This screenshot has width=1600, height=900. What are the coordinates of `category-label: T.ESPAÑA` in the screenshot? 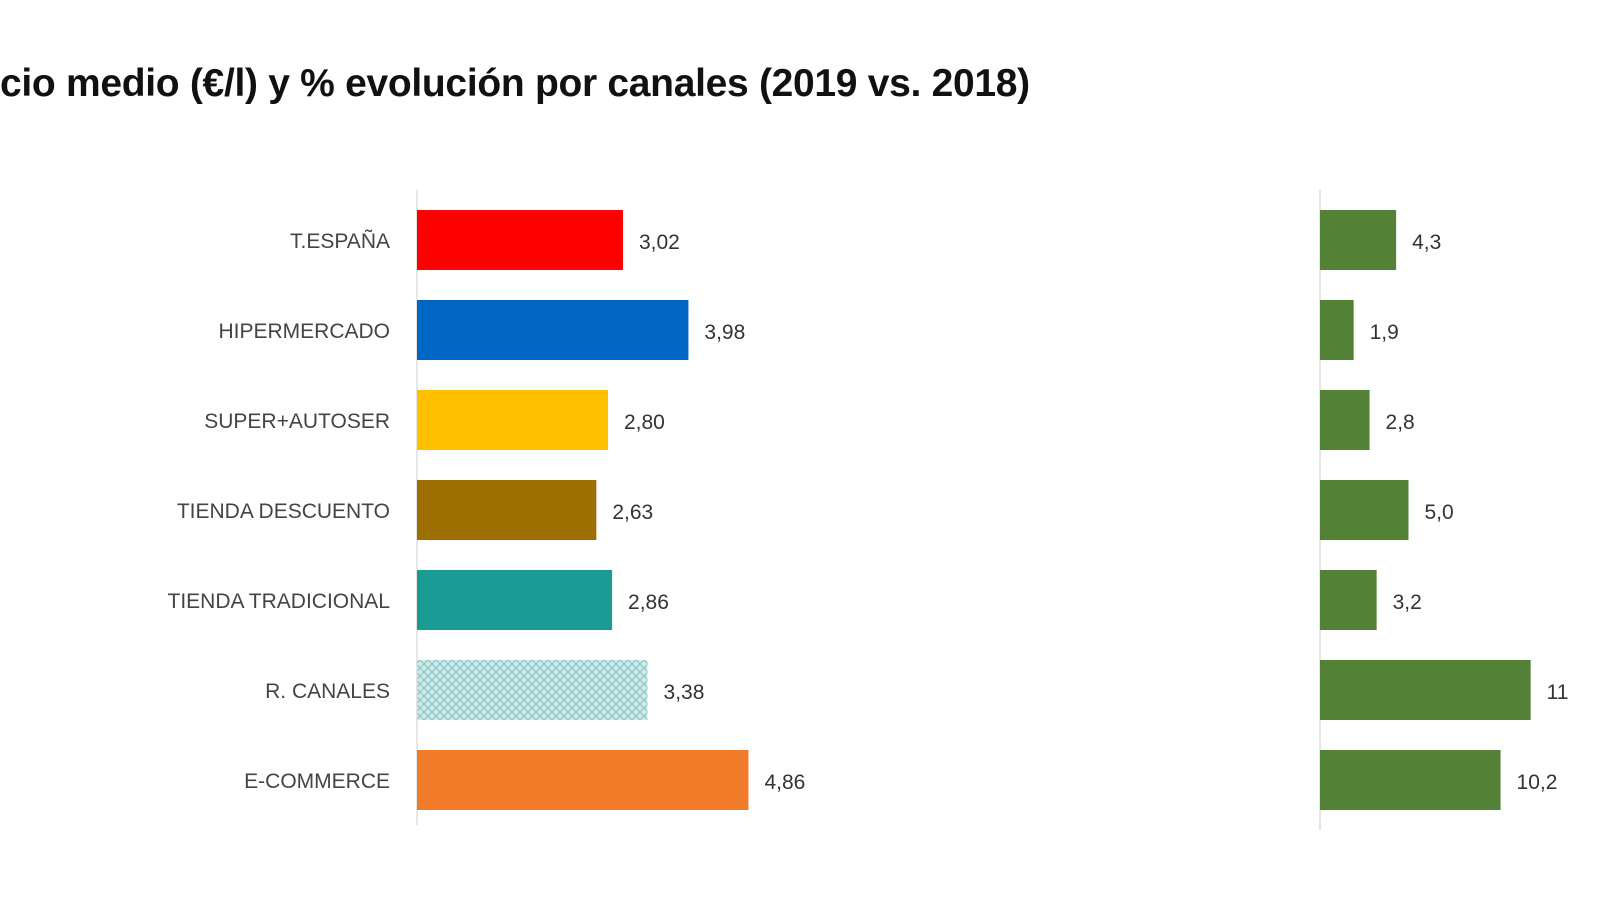 It's located at (340, 241).